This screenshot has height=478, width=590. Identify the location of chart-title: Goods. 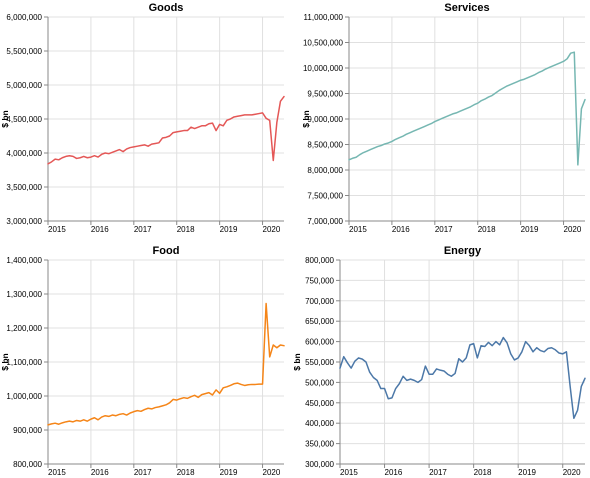
(166, 8).